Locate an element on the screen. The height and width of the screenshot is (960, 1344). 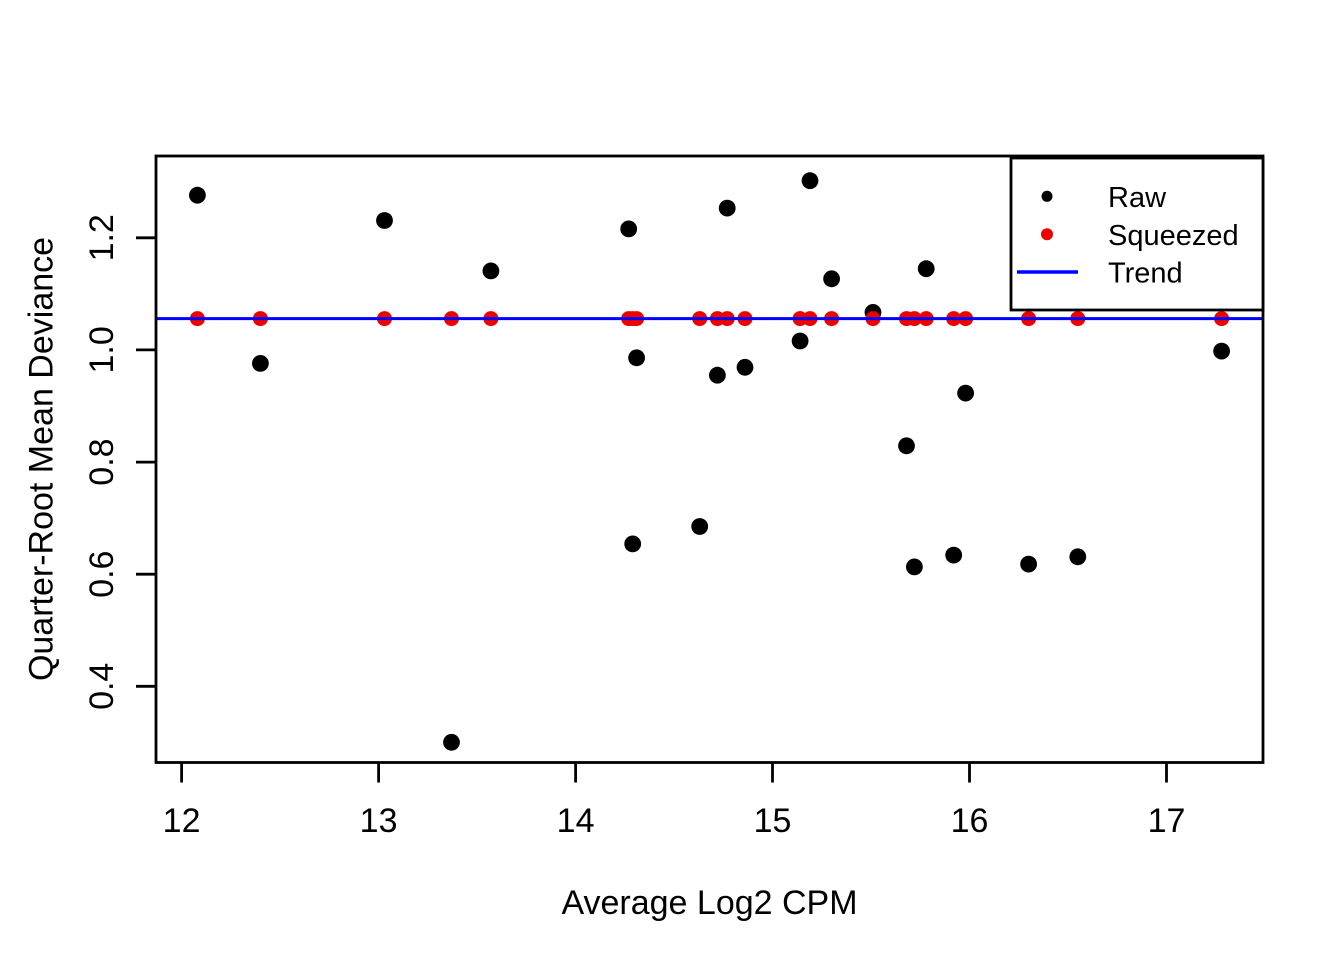
legend-squeezed-dot-icon is located at coordinates (1047, 234).